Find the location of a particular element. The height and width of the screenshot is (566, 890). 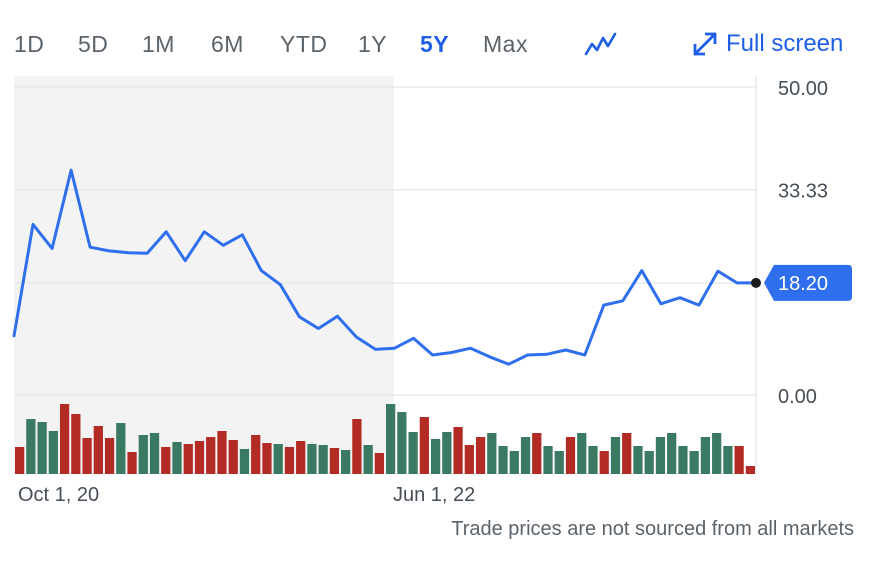

fullscreen-button: Full screen is located at coordinates (767, 44).